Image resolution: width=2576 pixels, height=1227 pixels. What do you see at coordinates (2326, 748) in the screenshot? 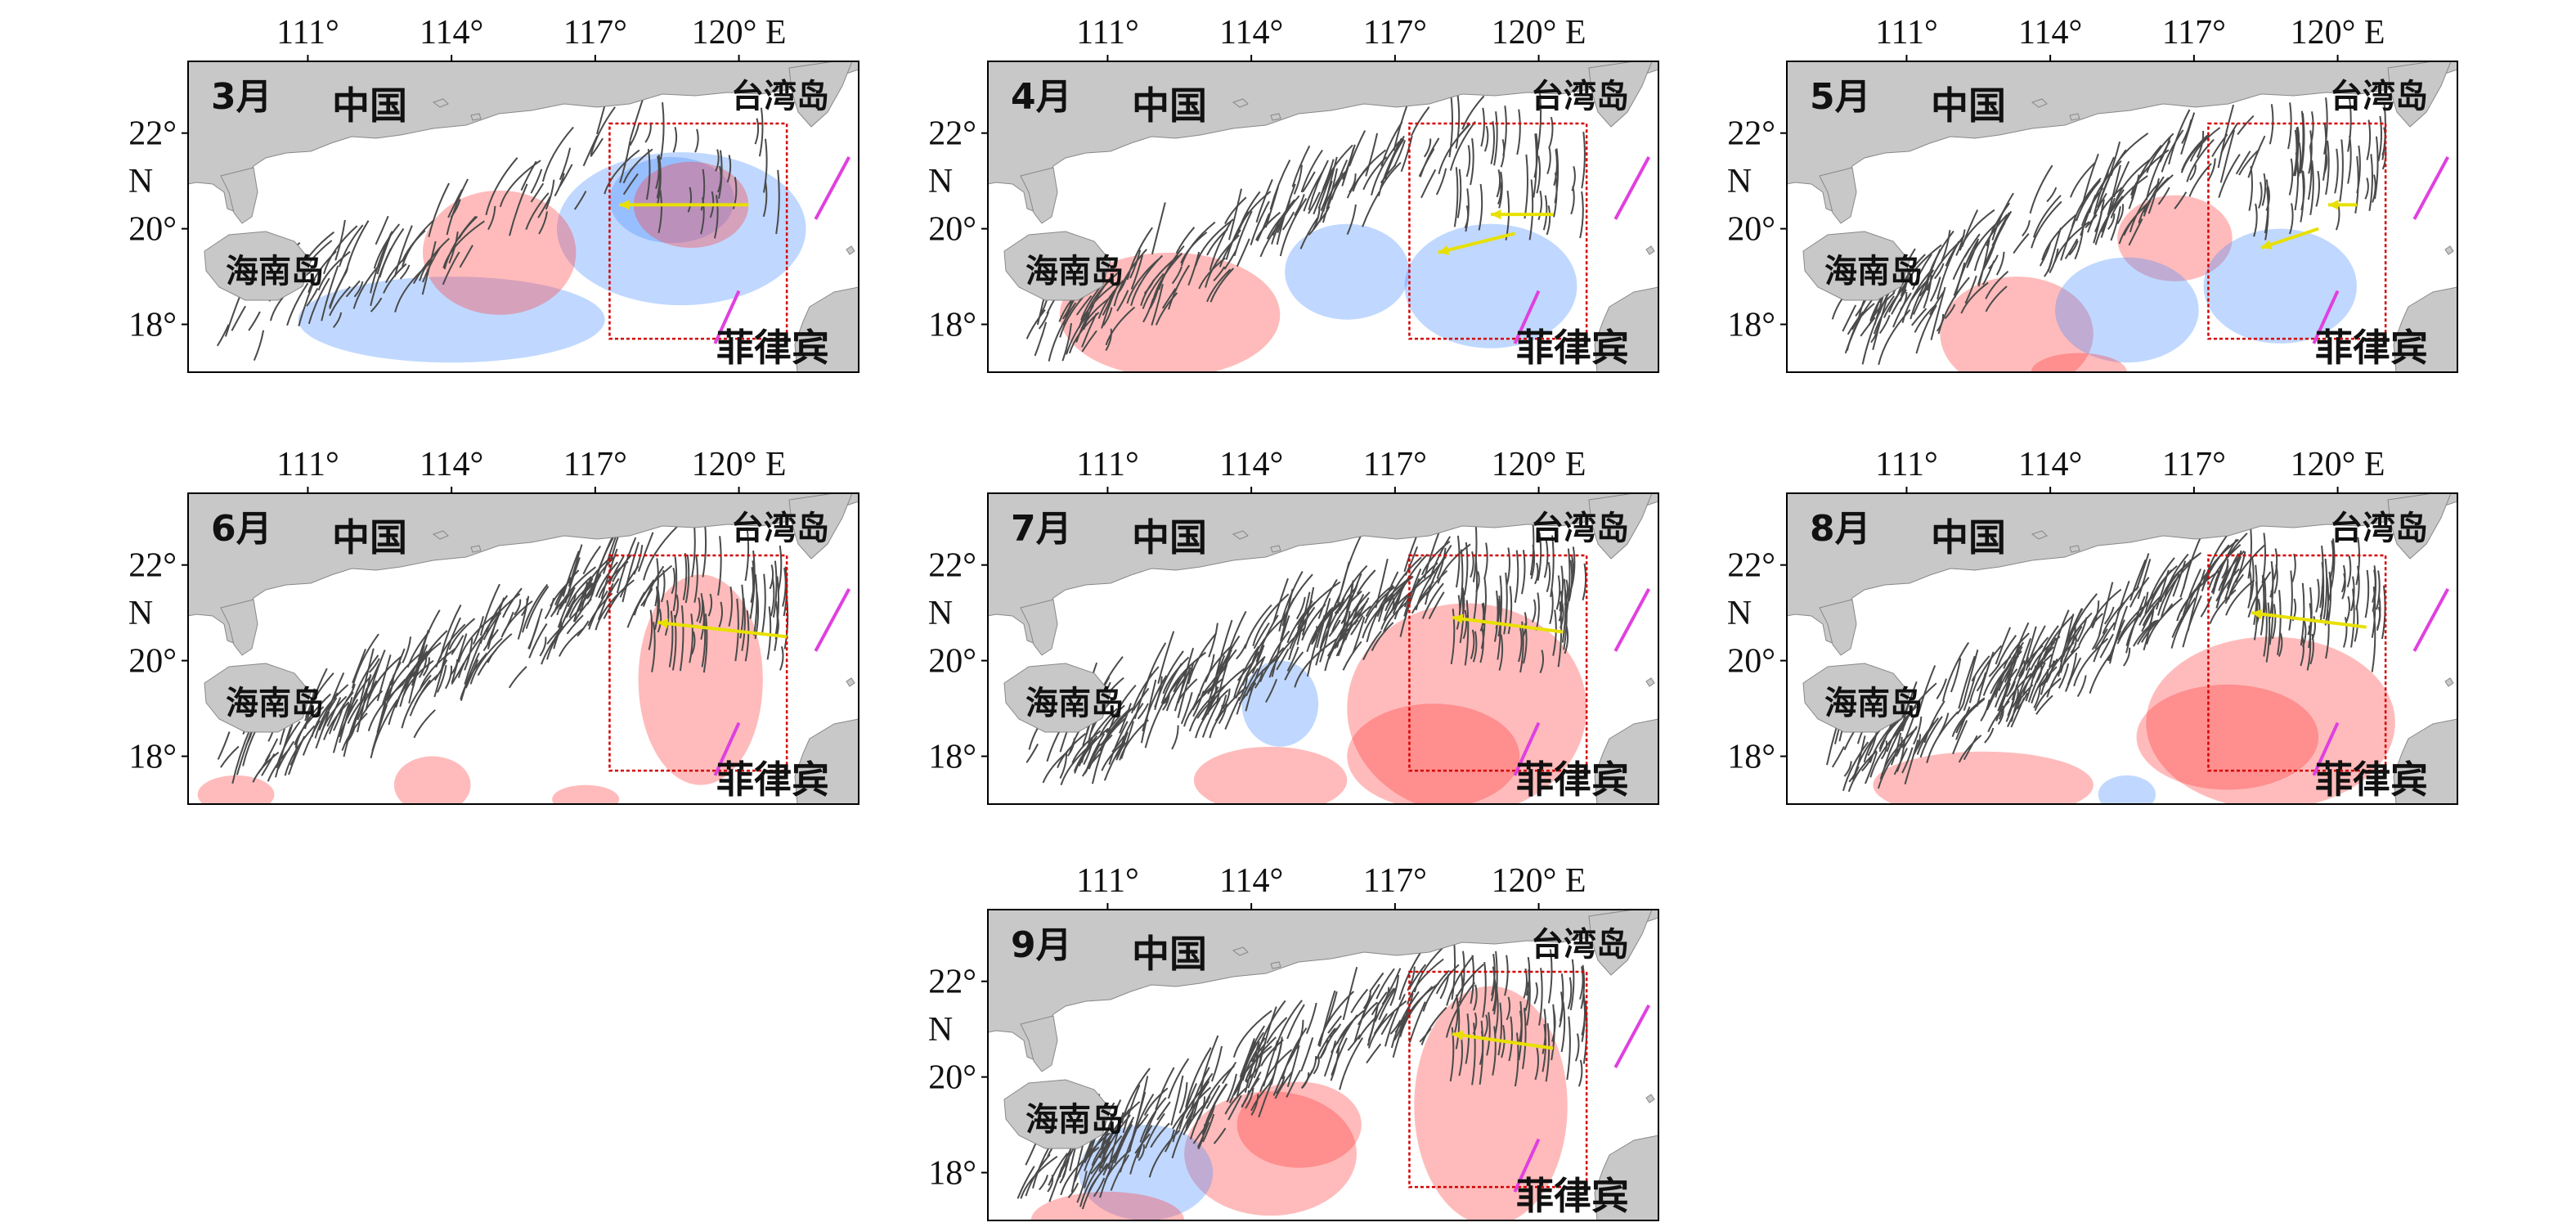
I see `transect-line` at bounding box center [2326, 748].